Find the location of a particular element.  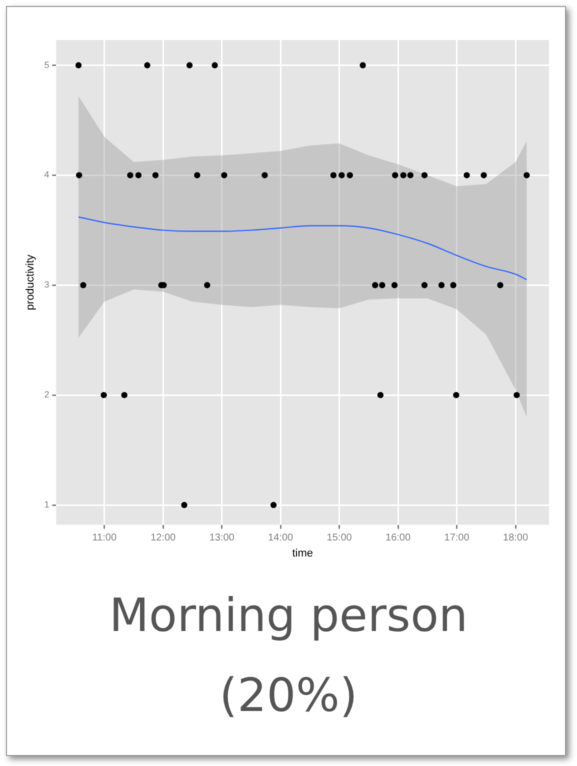

y-tick-label: 4 is located at coordinates (47, 175).